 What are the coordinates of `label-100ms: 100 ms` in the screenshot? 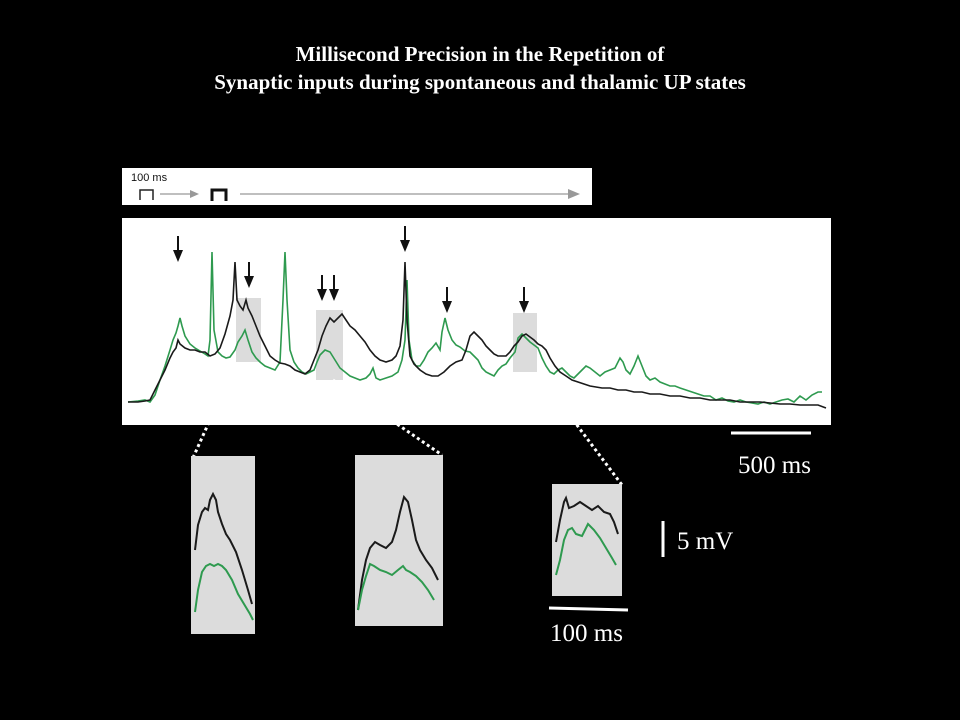 It's located at (586, 633).